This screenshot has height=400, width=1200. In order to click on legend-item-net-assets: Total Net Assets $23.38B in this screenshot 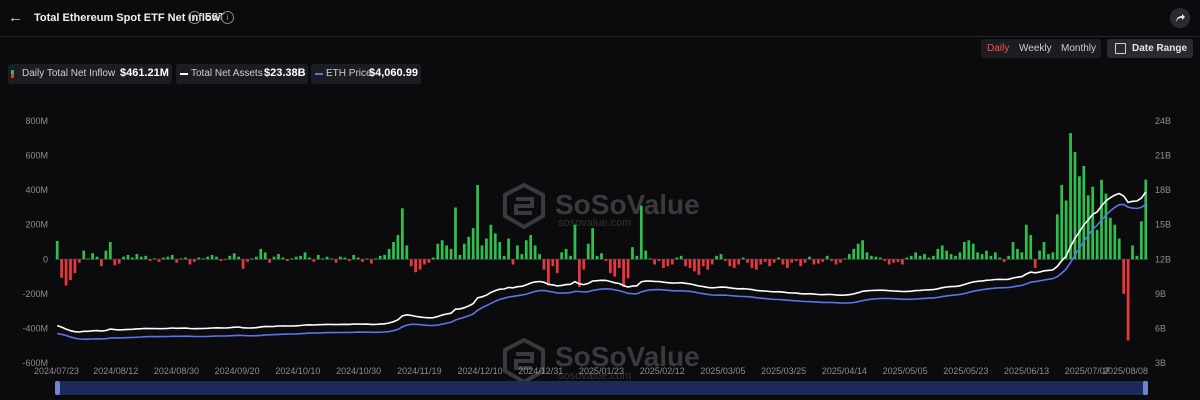, I will do `click(242, 74)`.